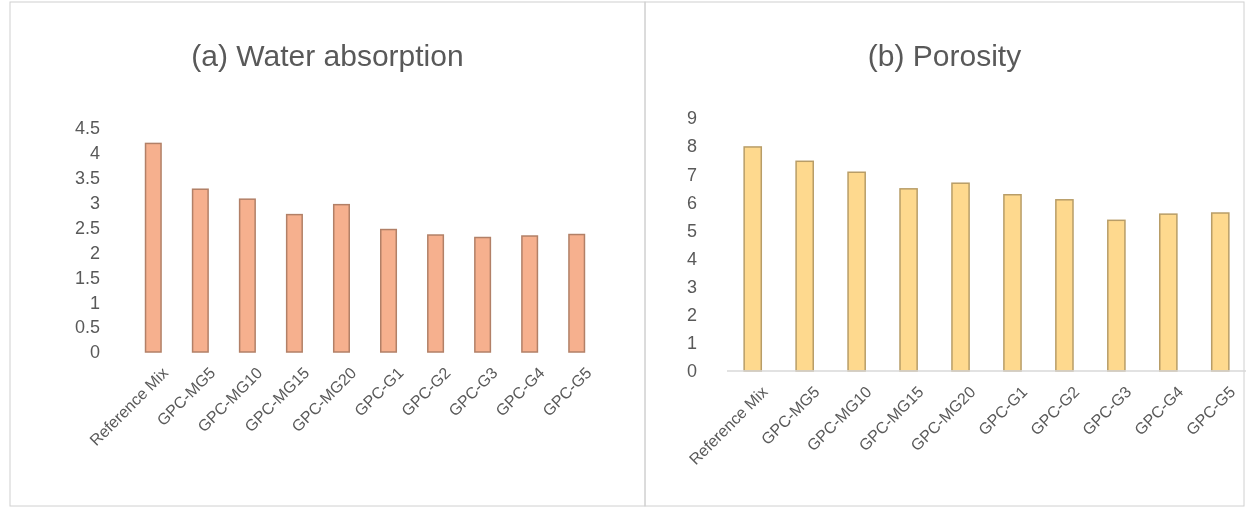 The width and height of the screenshot is (1246, 508). What do you see at coordinates (944, 55) in the screenshot?
I see `chart-title: (b) Porosity` at bounding box center [944, 55].